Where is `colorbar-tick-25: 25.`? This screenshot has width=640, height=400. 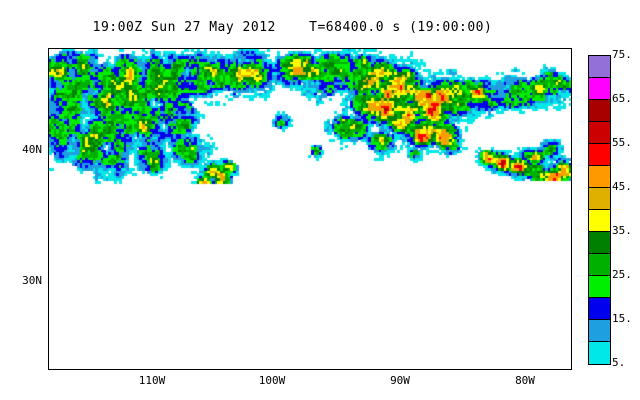 colorbar-tick-25: 25. is located at coordinates (622, 274).